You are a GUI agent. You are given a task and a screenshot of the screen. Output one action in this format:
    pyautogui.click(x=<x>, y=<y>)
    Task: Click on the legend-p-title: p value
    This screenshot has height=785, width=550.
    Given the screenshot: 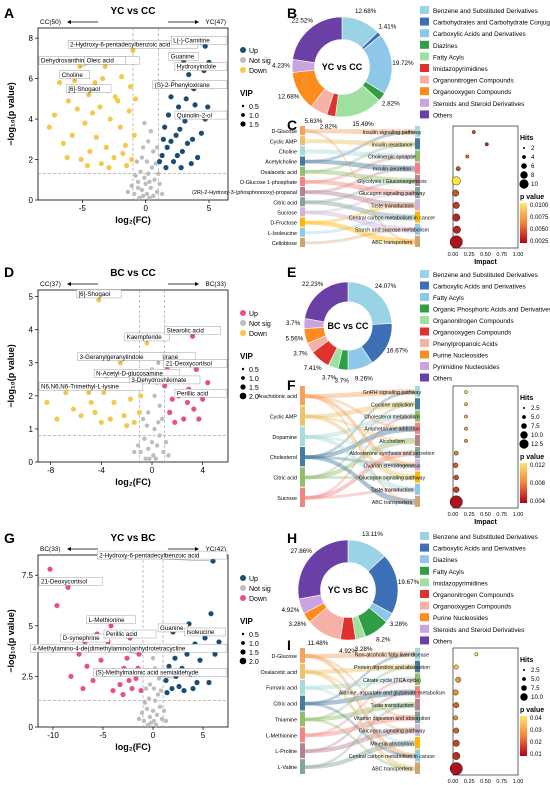 What is the action you would take?
    pyautogui.click(x=532, y=197)
    